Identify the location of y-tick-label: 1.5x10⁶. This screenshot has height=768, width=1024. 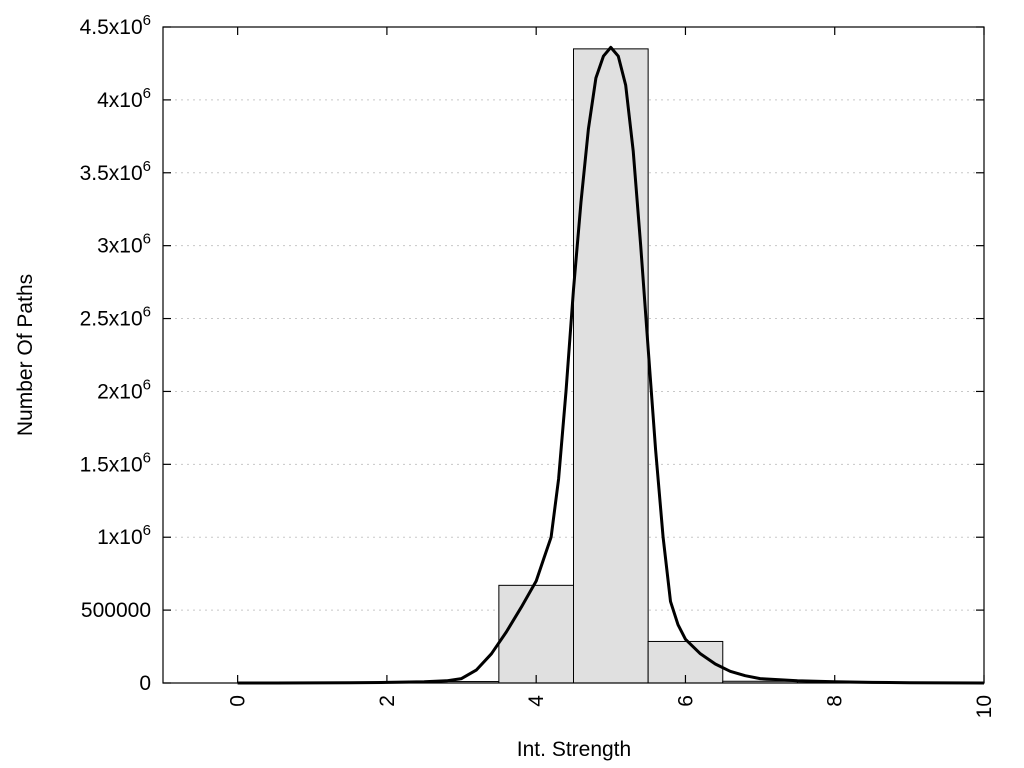
(115, 462).